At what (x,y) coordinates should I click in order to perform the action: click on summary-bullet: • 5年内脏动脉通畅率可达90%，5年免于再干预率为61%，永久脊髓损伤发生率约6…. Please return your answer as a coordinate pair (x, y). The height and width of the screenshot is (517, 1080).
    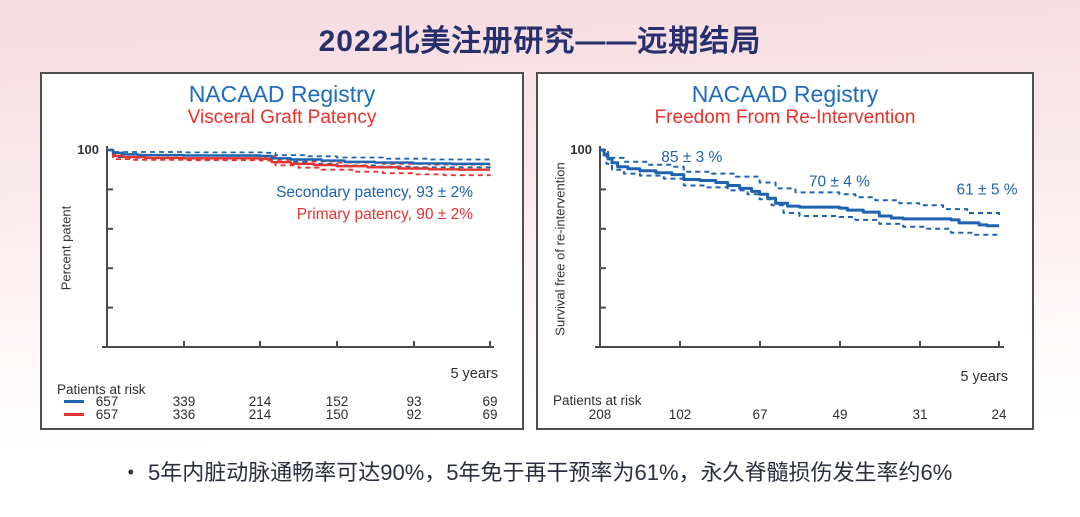
    Looking at the image, I should click on (540, 471).